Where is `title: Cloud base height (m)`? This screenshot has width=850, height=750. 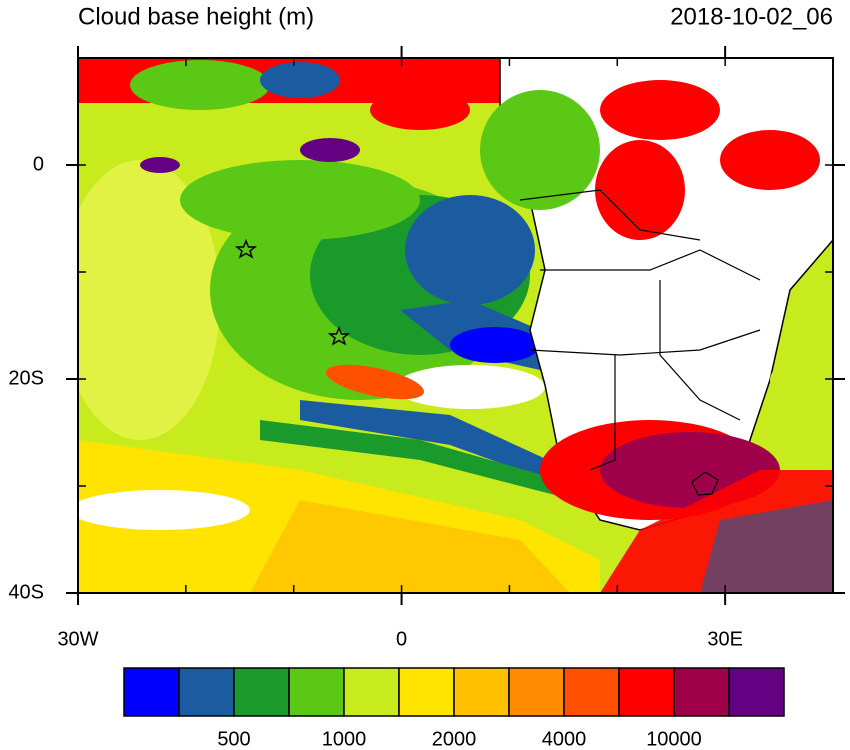 title: Cloud base height (m) is located at coordinates (196, 16).